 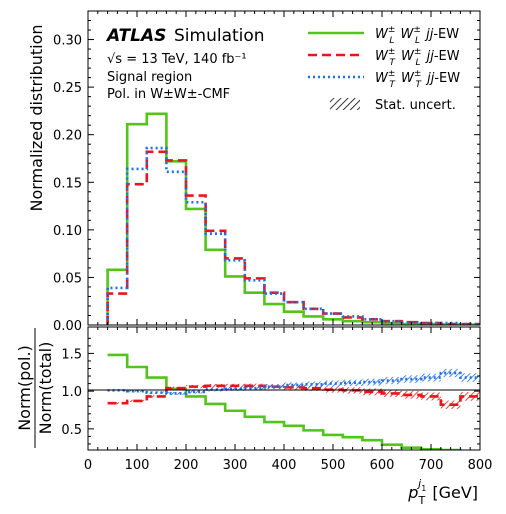 I want to click on main-y-tick-label: 0.20, so click(x=67, y=136).